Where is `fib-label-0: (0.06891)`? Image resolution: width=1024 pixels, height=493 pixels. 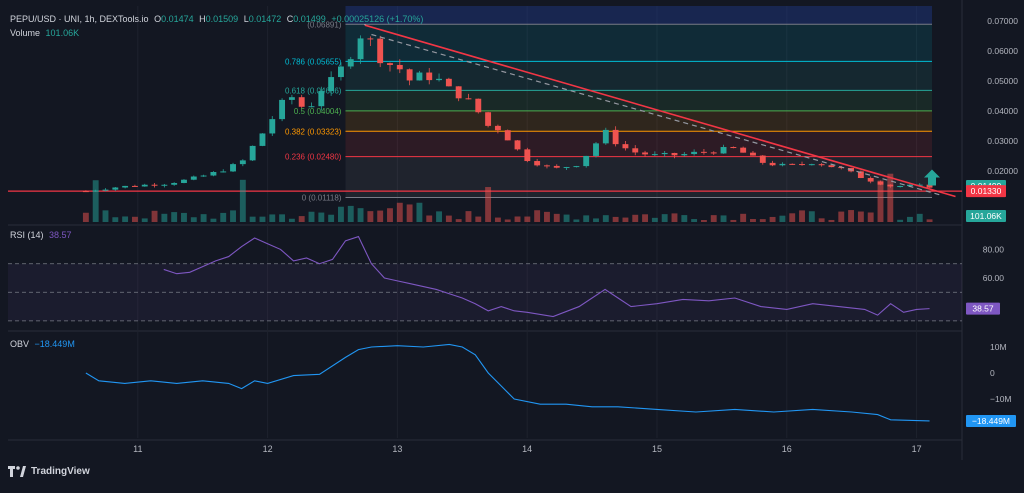
fib-label-0: (0.06891) is located at coordinates (324, 24).